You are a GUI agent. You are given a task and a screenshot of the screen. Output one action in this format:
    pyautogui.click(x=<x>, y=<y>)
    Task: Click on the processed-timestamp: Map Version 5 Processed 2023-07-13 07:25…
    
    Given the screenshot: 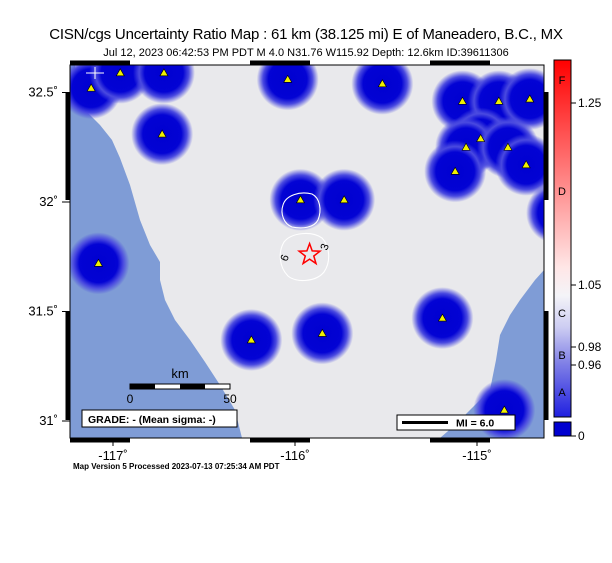 What is the action you would take?
    pyautogui.click(x=176, y=466)
    